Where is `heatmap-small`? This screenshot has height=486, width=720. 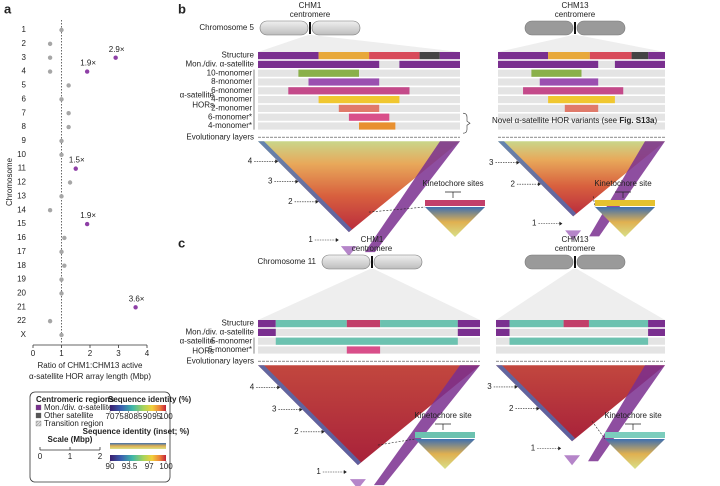 heatmap-small is located at coordinates (357, 482).